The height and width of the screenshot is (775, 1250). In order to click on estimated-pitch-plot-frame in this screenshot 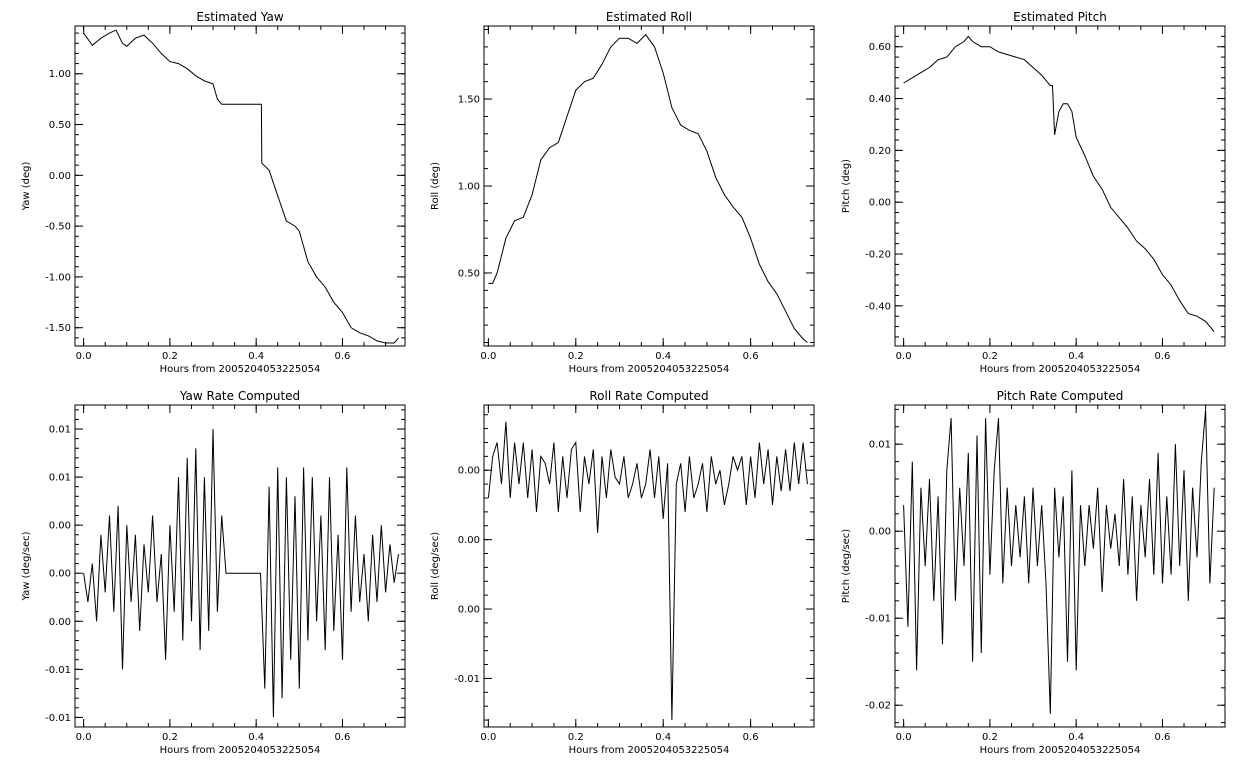, I will do `click(1060, 186)`.